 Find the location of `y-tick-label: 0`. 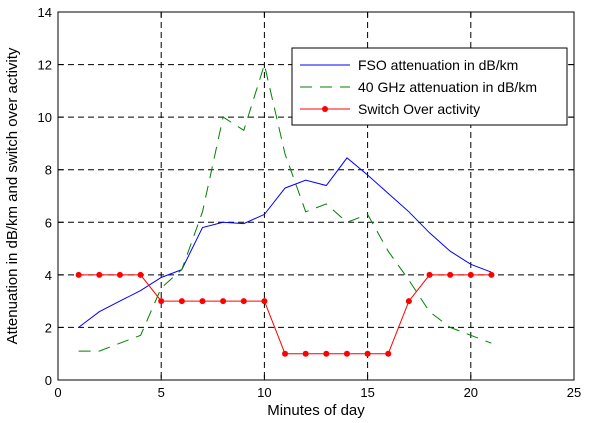

y-tick-label: 0 is located at coordinates (48, 380).